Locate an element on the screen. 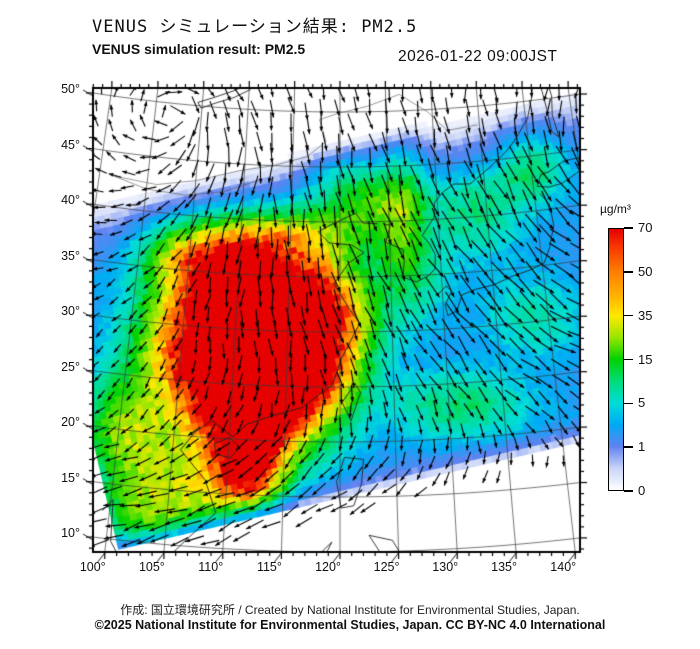 This screenshot has height=649, width=700. colorbar-tick-value: 70 is located at coordinates (645, 227).